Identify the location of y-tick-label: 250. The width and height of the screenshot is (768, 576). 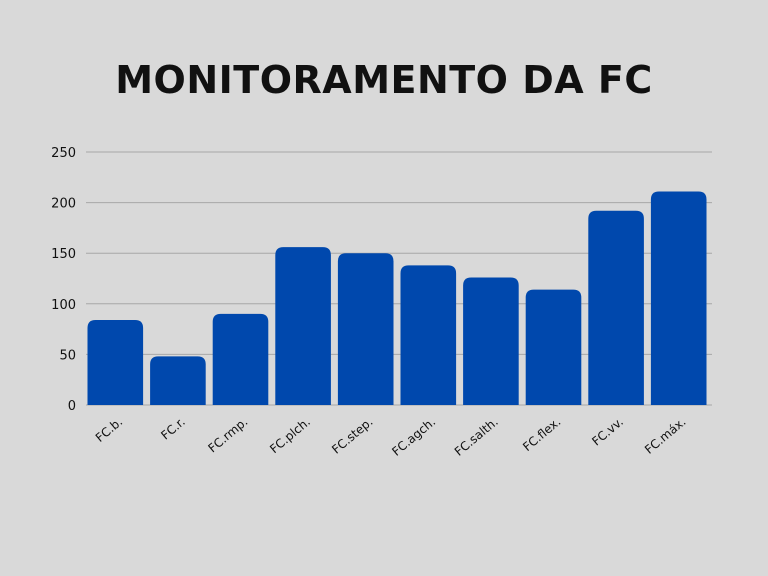
(63, 153).